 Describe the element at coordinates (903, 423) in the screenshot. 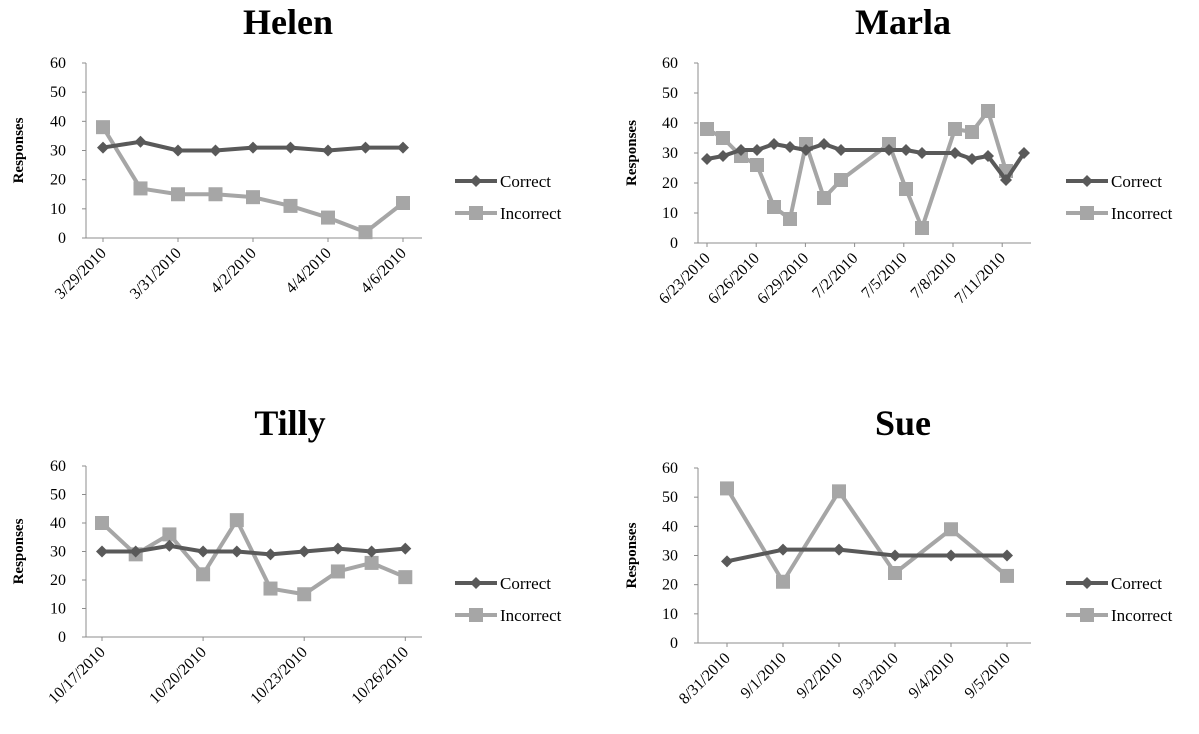

I see `chart-title: Sue` at that location.